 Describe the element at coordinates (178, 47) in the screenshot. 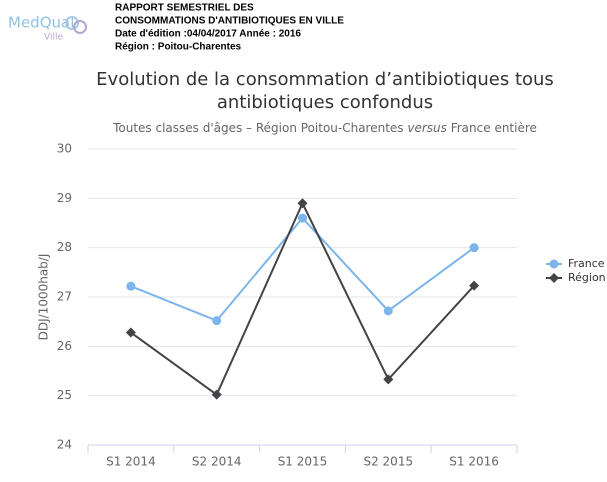

I see `header-line: Région : Poitou-Charentes` at that location.